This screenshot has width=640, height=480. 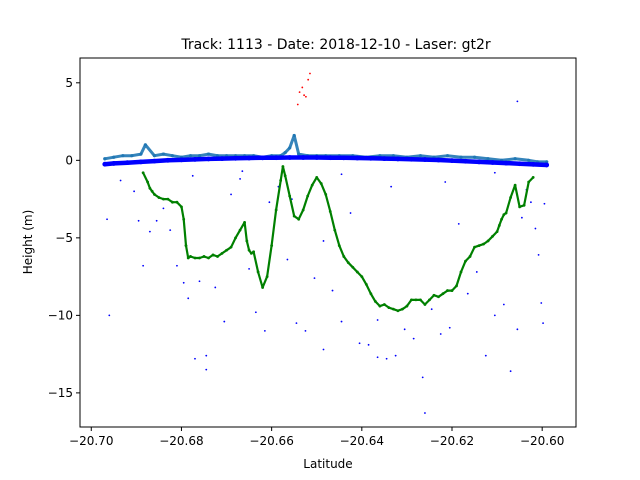 What do you see at coordinates (60, 393) in the screenshot?
I see `y-tick-label: −15` at bounding box center [60, 393].